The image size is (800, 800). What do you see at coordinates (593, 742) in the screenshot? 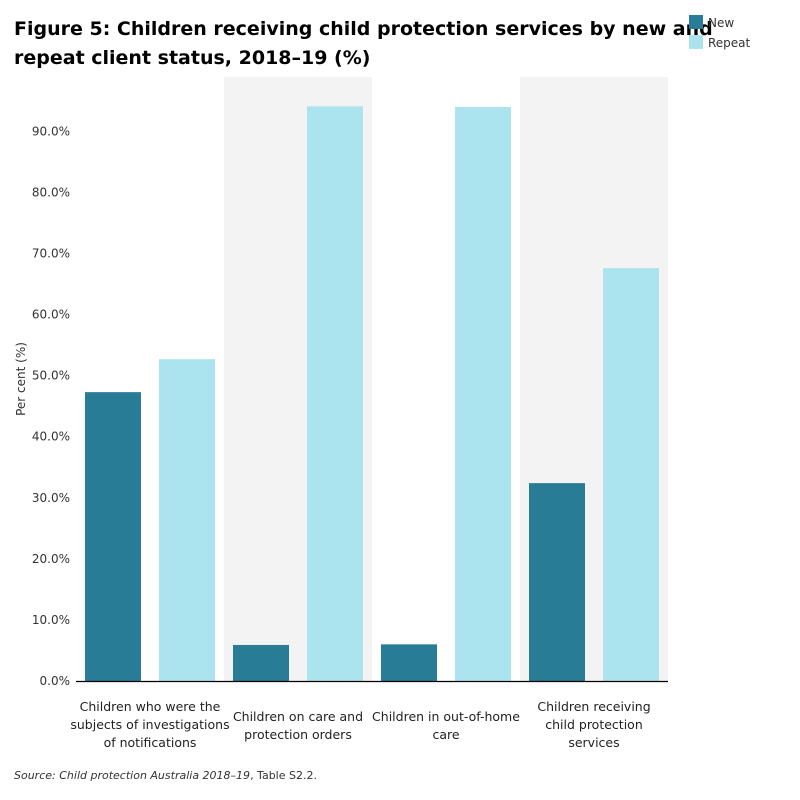
I see `category-label: services` at bounding box center [593, 742].